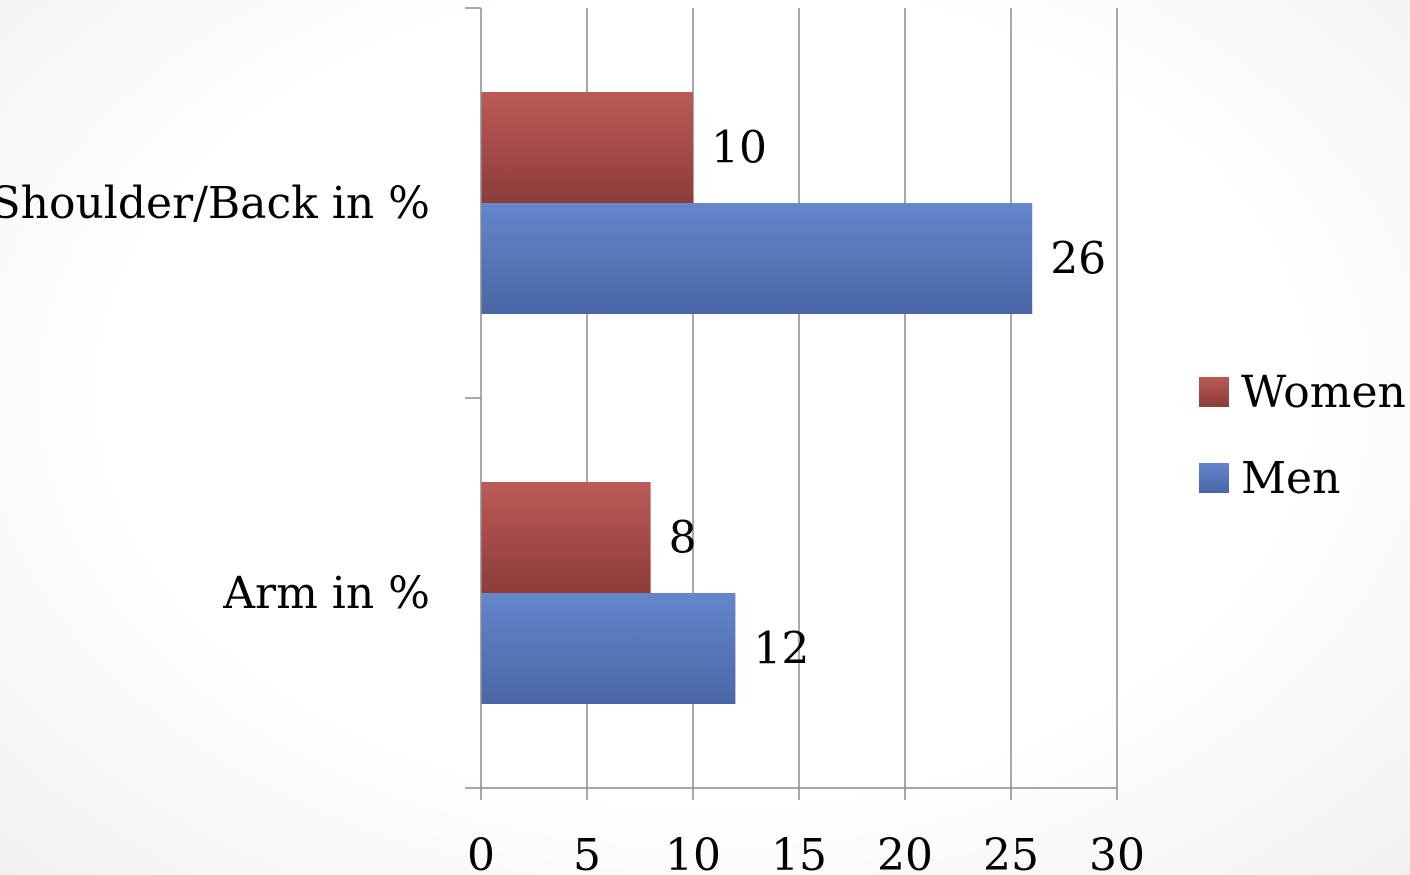 The width and height of the screenshot is (1410, 875). What do you see at coordinates (799, 852) in the screenshot?
I see `x-tick-label-15: 15` at bounding box center [799, 852].